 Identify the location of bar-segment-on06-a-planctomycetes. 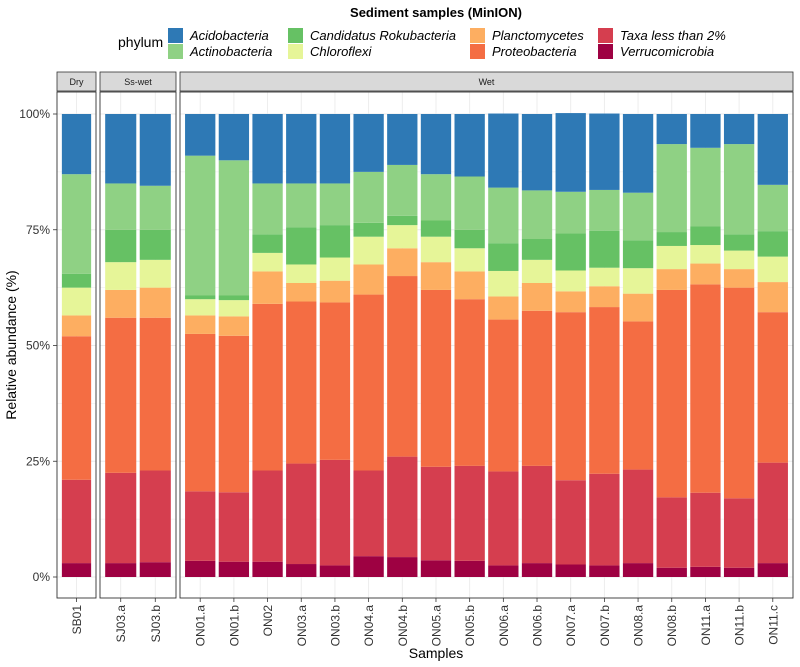
(503, 308).